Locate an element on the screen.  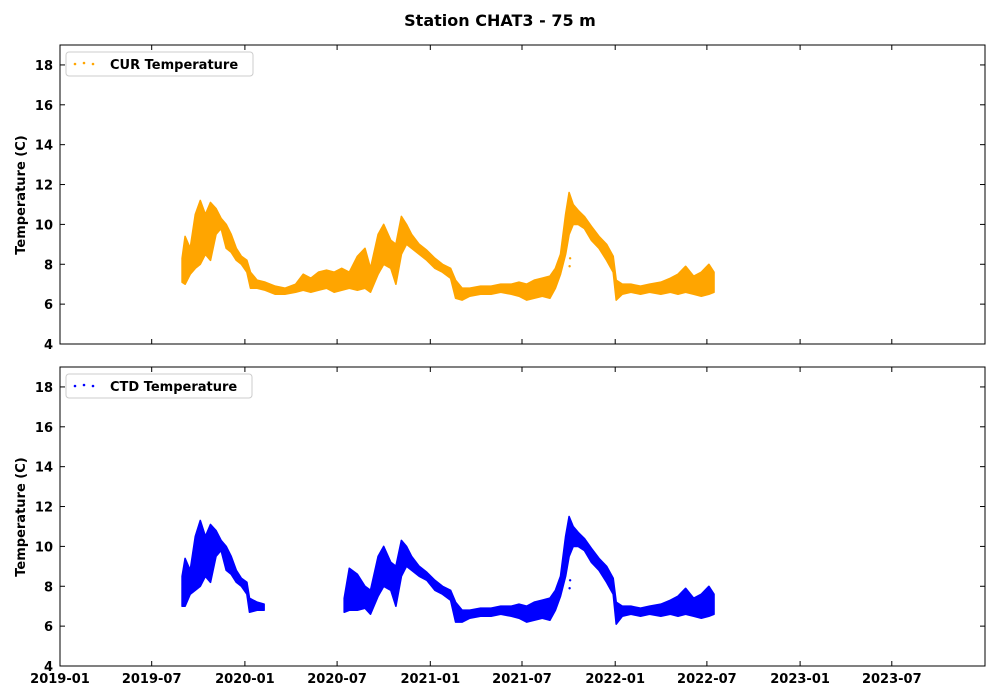
y-axis-label-bottom: Temperature (C) is located at coordinates (21, 516).